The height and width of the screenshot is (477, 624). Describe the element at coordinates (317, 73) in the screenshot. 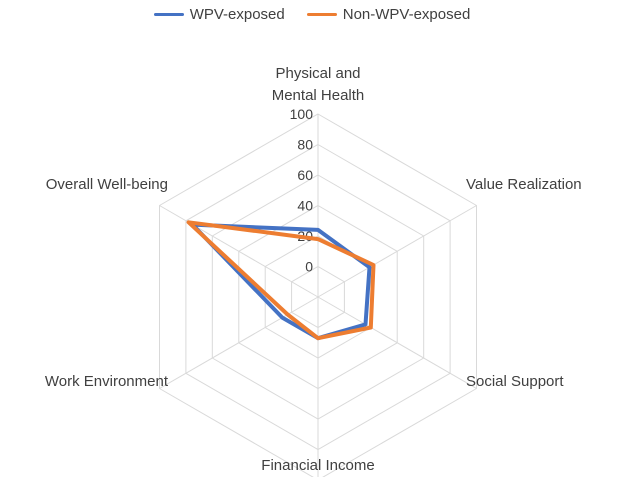

I see `axis-label-physical-and-mental-health-line1: Physical and` at that location.